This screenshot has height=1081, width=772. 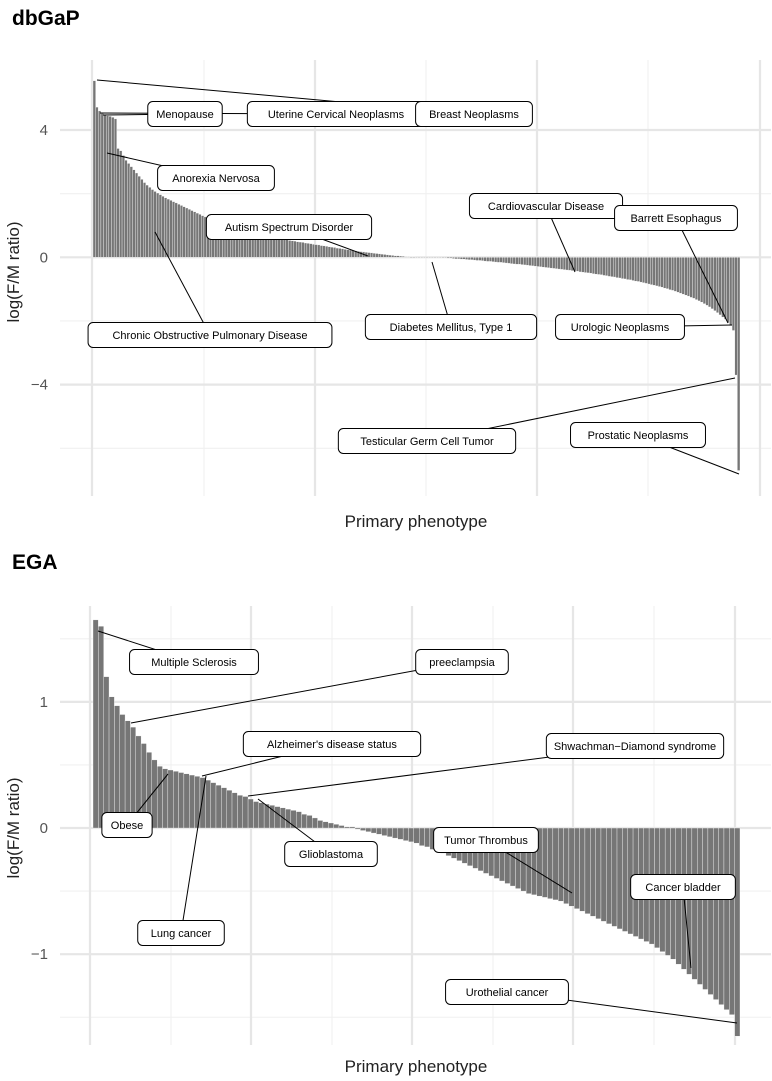 I want to click on annotation-text: preeclampsia, so click(x=462, y=663).